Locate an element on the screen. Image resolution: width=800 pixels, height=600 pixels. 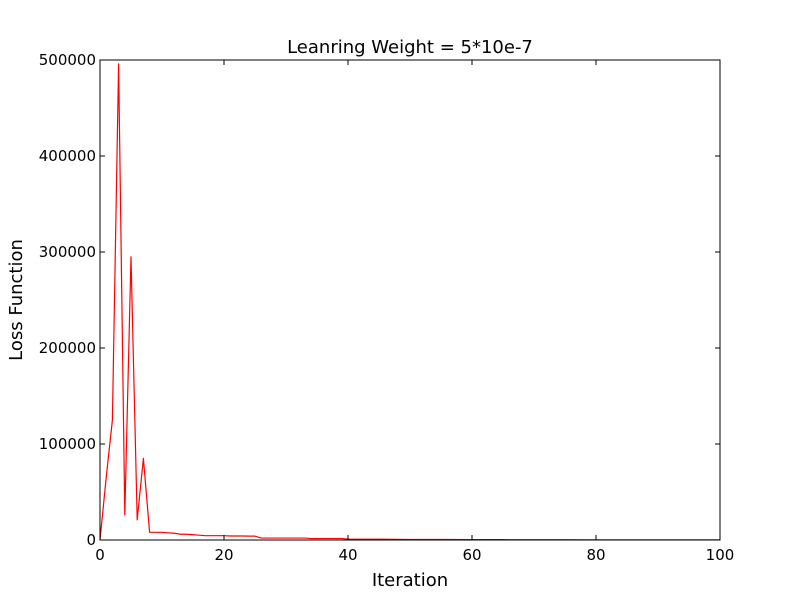
y-tick-label: 100000 is located at coordinates (67, 444).